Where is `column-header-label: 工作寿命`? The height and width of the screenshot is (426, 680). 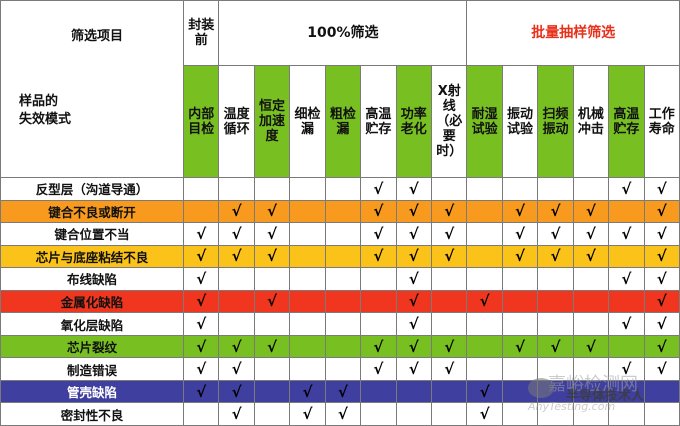
column-header-label: 工作寿命 is located at coordinates (661, 121).